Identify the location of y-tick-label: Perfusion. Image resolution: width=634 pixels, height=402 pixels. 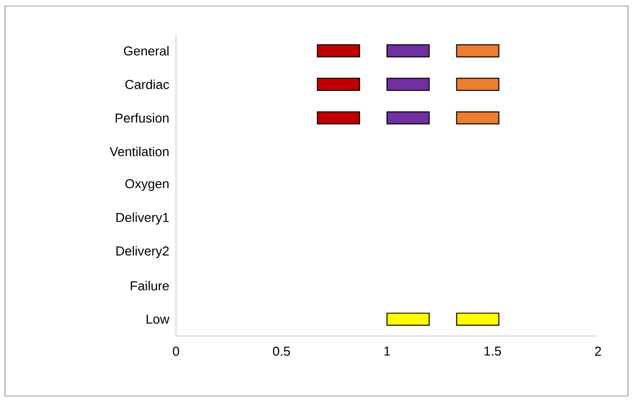
(142, 118).